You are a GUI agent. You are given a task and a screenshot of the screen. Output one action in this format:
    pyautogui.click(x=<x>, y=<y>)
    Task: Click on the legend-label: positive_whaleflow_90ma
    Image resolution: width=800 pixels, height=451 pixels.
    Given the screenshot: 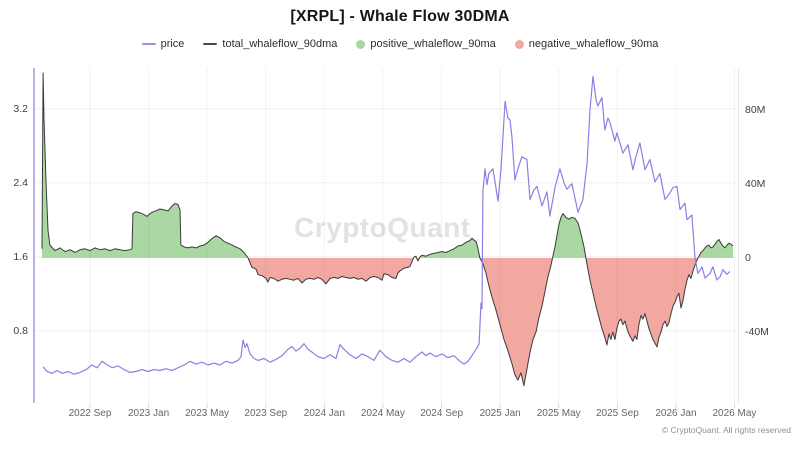 What is the action you would take?
    pyautogui.click(x=433, y=44)
    